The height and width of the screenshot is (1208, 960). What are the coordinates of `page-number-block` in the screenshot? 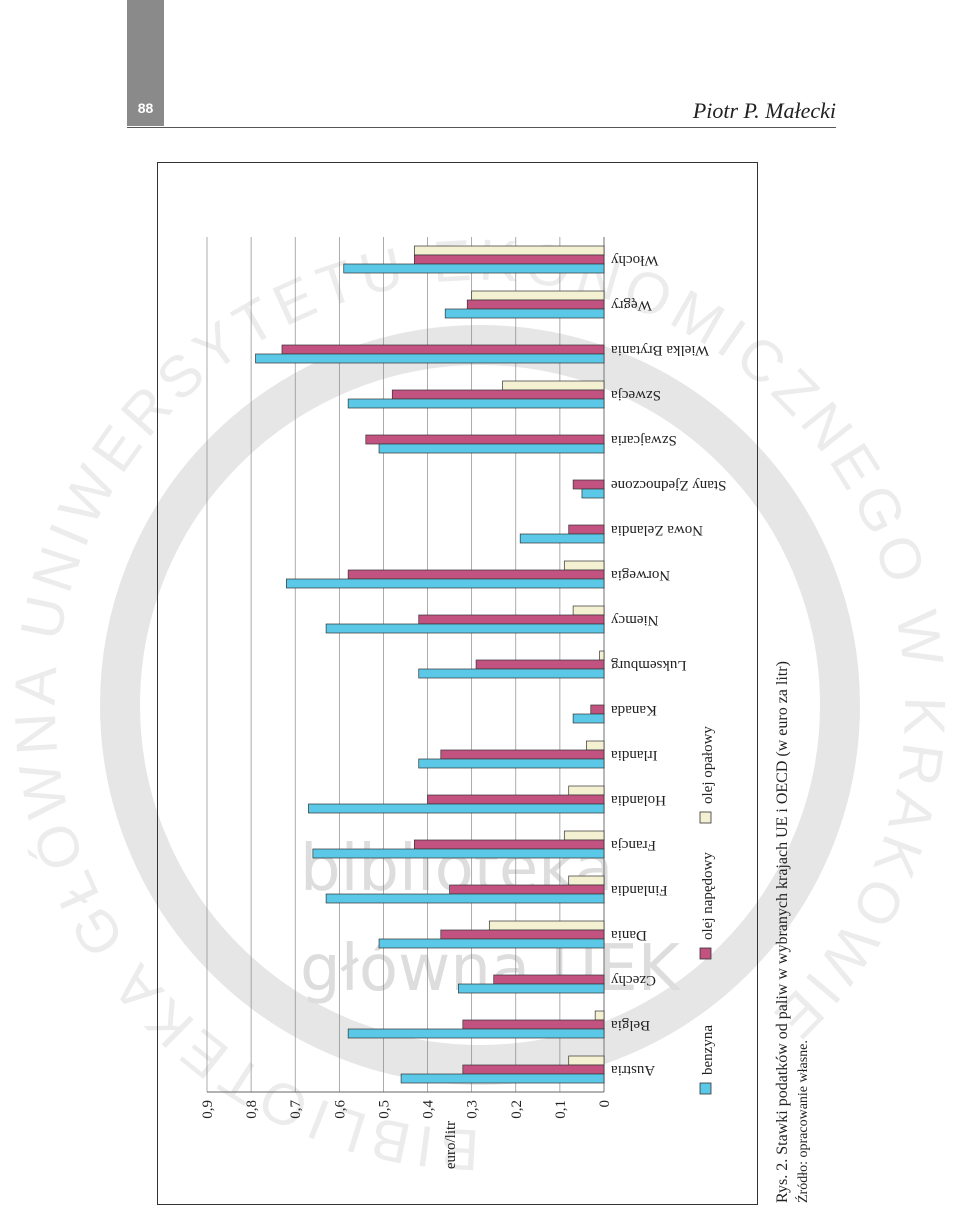 It's located at (145, 63).